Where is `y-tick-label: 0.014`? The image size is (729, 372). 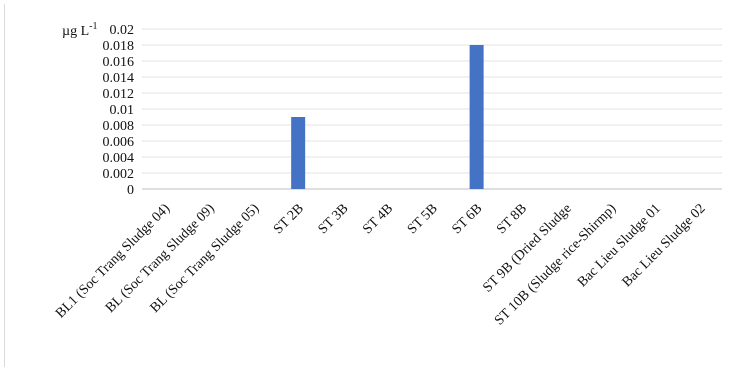
y-tick-label: 0.014 is located at coordinates (119, 78).